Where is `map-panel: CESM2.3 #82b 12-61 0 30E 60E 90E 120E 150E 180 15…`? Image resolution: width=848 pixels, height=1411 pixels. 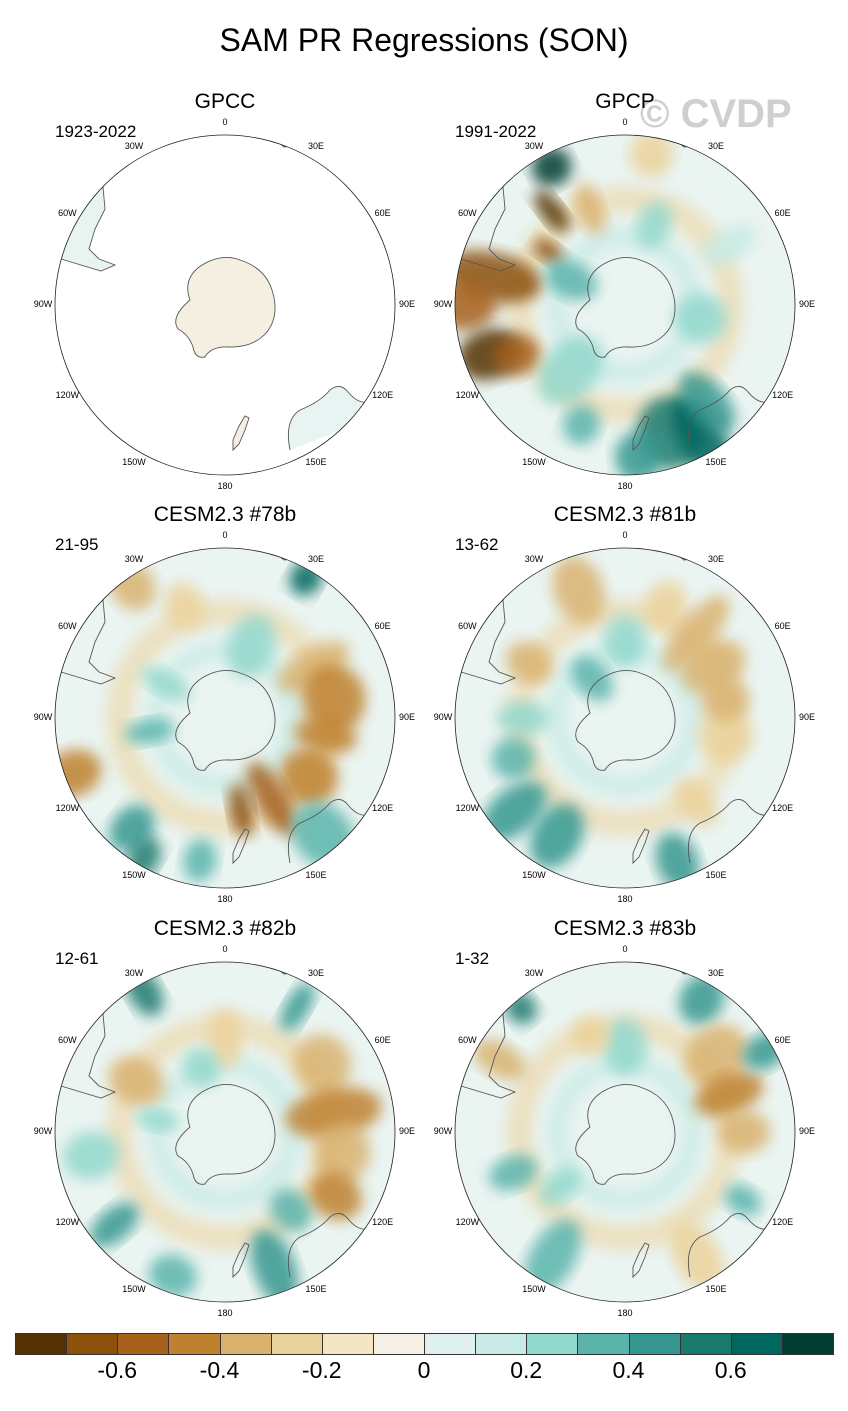 map-panel: CESM2.3 #82b 12-61 0 30E 60E 90E 120E 150E 180 15… is located at coordinates (224, 1117).